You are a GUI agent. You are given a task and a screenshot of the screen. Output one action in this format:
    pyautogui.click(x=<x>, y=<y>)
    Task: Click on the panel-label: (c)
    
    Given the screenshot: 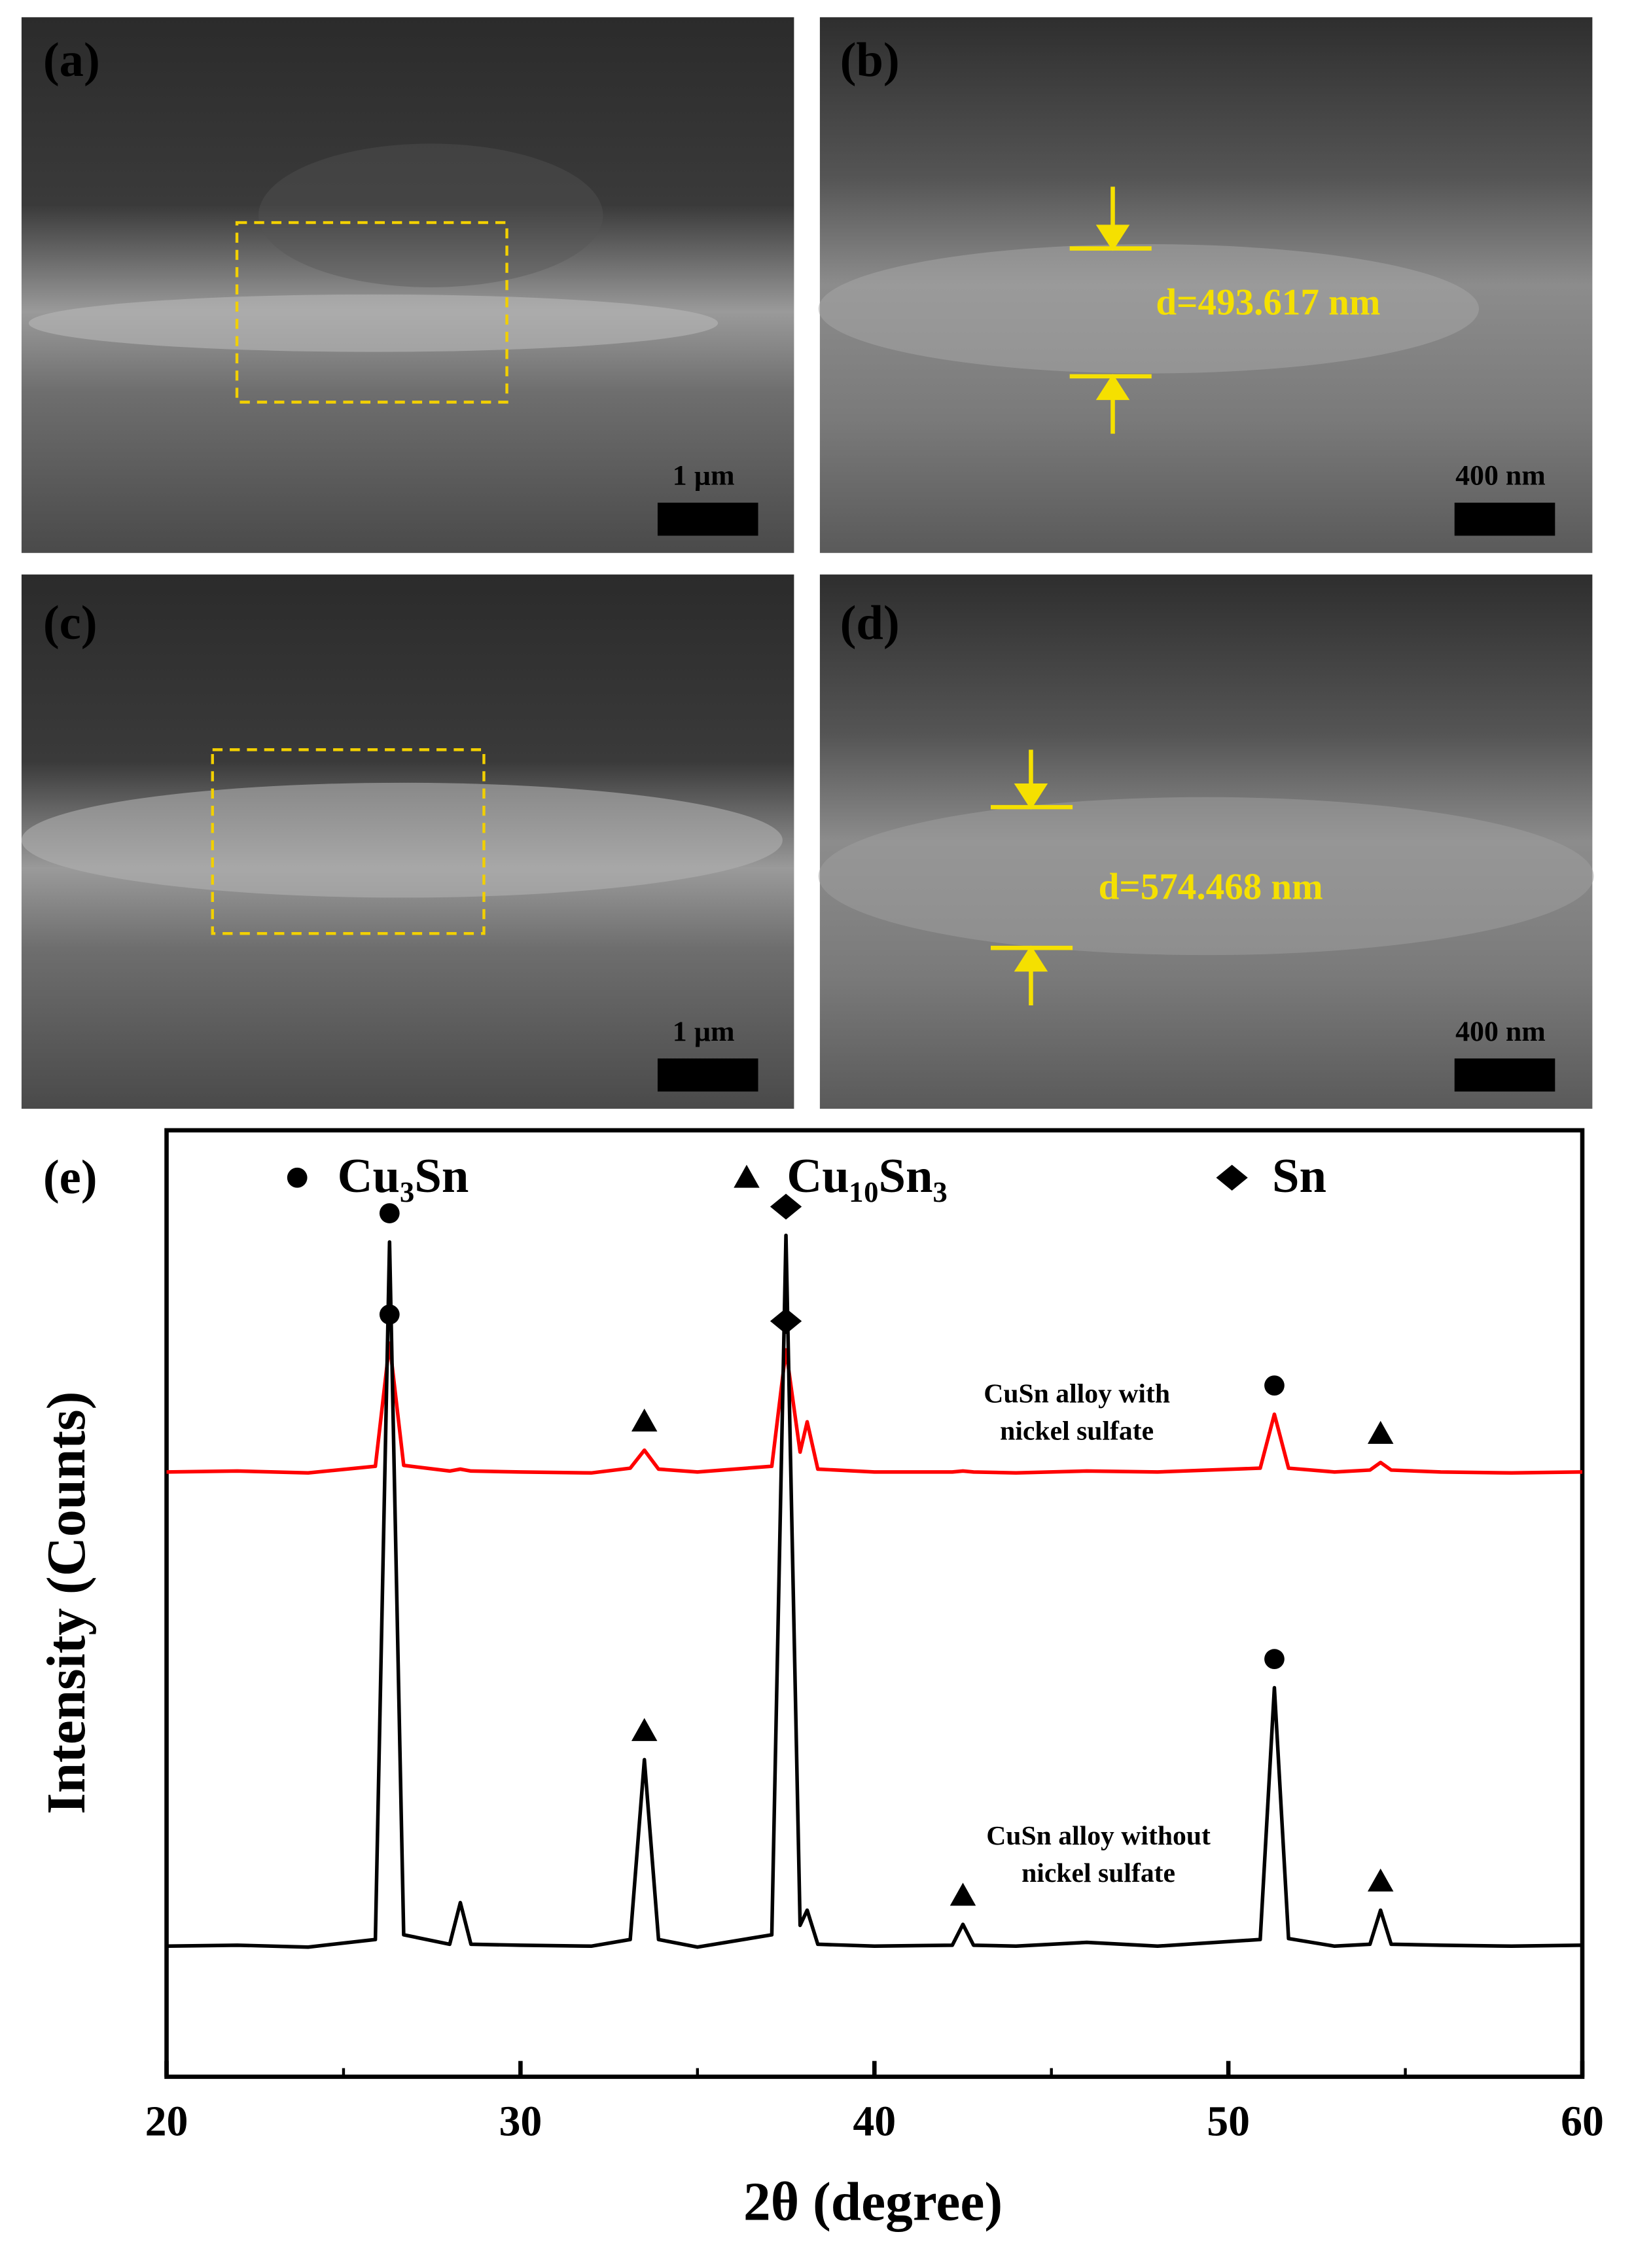 What is the action you would take?
    pyautogui.click(x=70, y=623)
    